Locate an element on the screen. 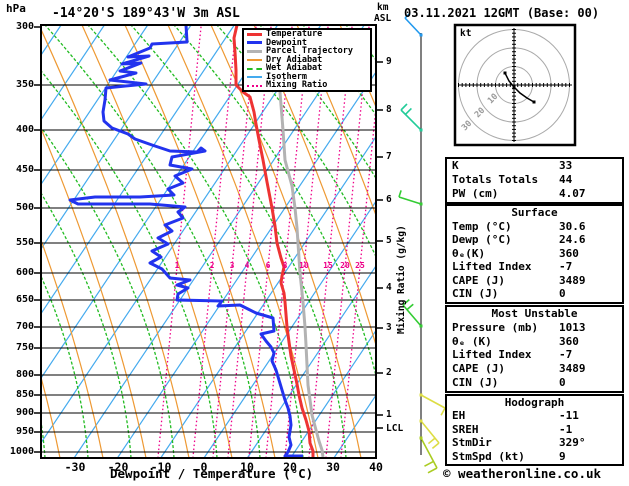  temperature-tick-label: 20 is located at coordinates (290, 467).